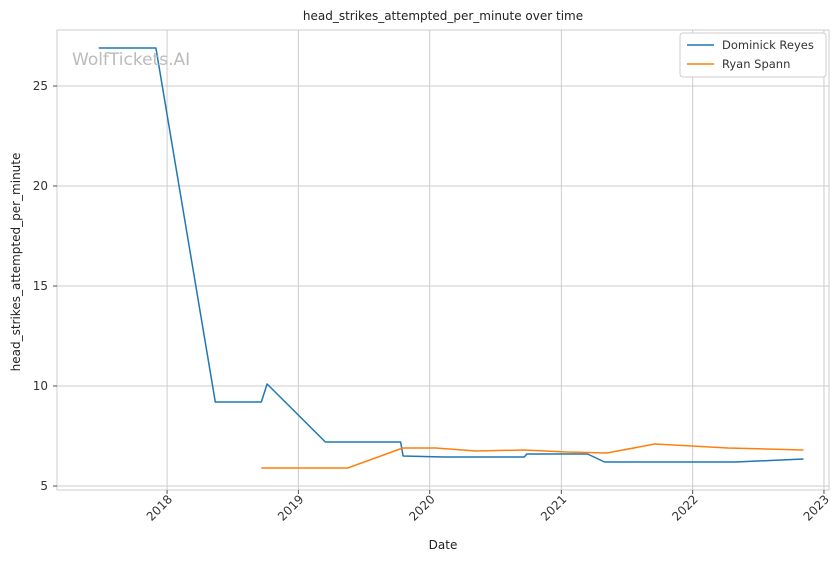 The height and width of the screenshot is (561, 840). What do you see at coordinates (443, 545) in the screenshot?
I see `x-axis-title: Date` at bounding box center [443, 545].